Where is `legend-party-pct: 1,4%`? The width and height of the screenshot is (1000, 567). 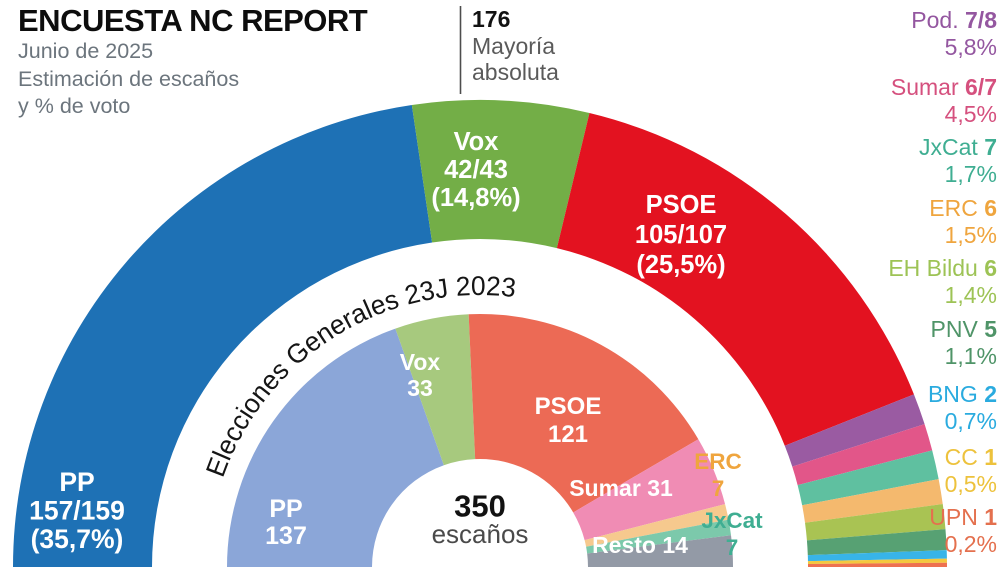
legend-party-pct: 1,4% is located at coordinates (970, 295).